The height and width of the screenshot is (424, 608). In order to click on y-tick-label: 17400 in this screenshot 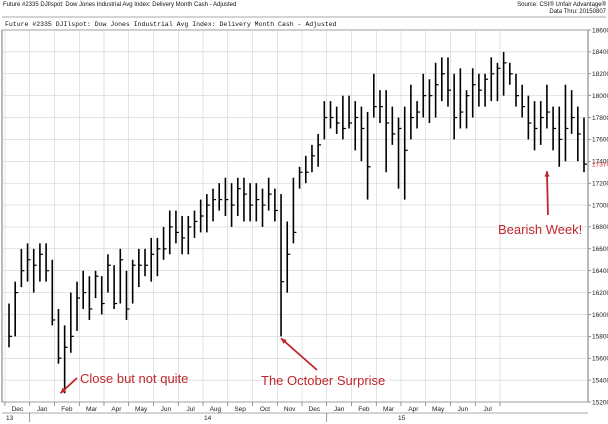, I will do `click(600, 162)`.